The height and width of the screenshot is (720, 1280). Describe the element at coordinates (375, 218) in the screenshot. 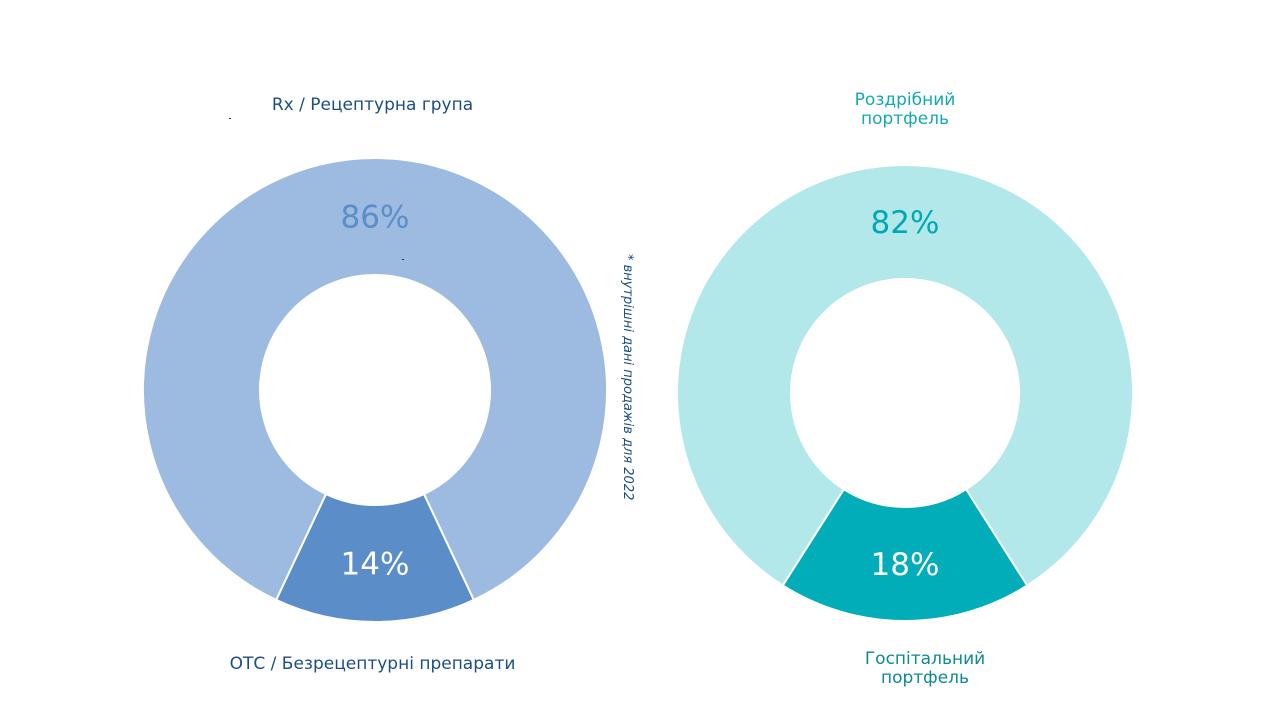

I see `rx-value-label: 86%` at that location.